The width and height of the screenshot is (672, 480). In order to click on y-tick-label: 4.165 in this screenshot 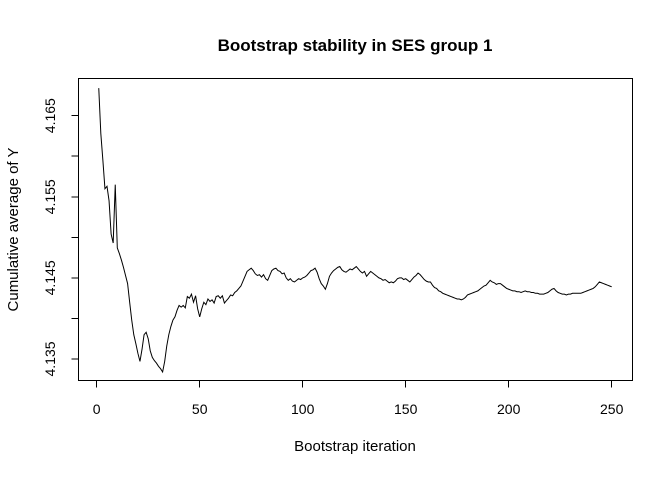, I will do `click(50, 115)`.